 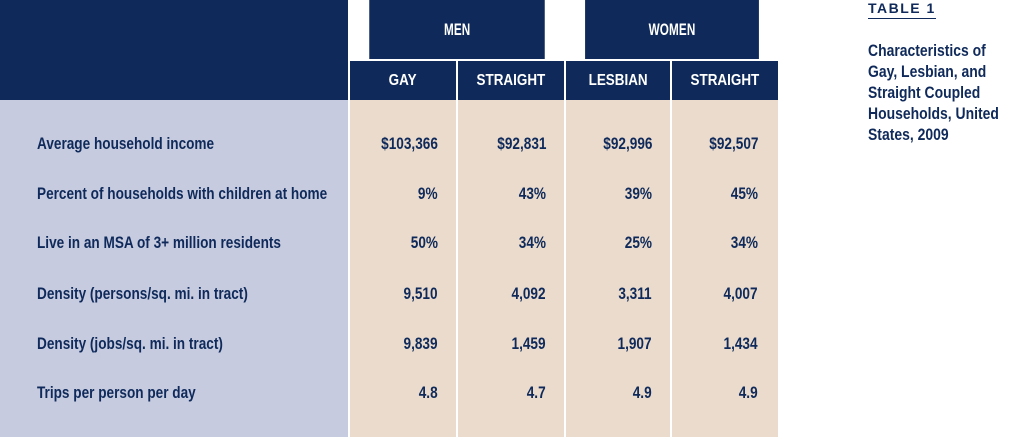 I want to click on col-header-gay: GAY, so click(x=403, y=80).